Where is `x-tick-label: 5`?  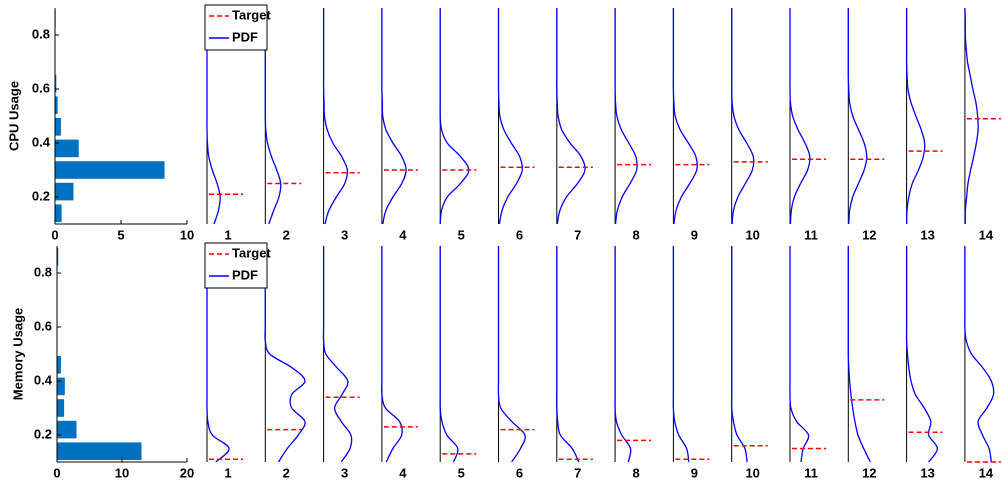 x-tick-label: 5 is located at coordinates (120, 234).